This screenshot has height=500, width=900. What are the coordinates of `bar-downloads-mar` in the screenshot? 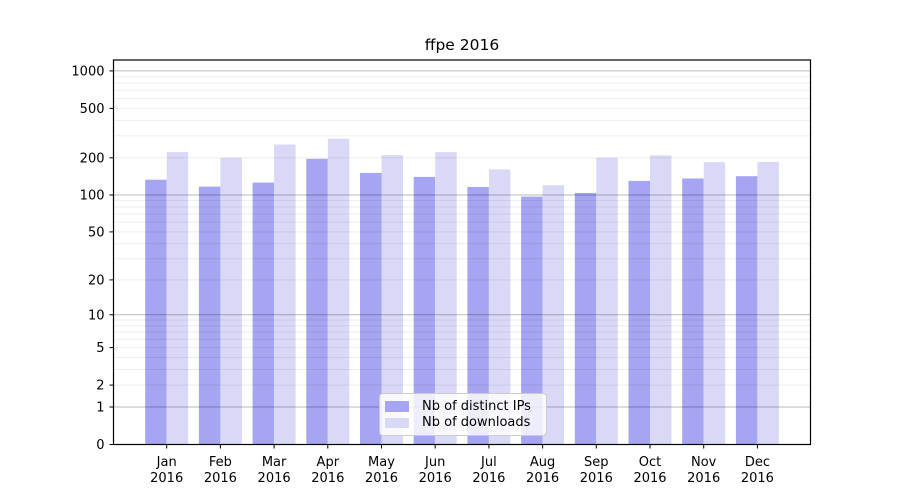 It's located at (285, 294).